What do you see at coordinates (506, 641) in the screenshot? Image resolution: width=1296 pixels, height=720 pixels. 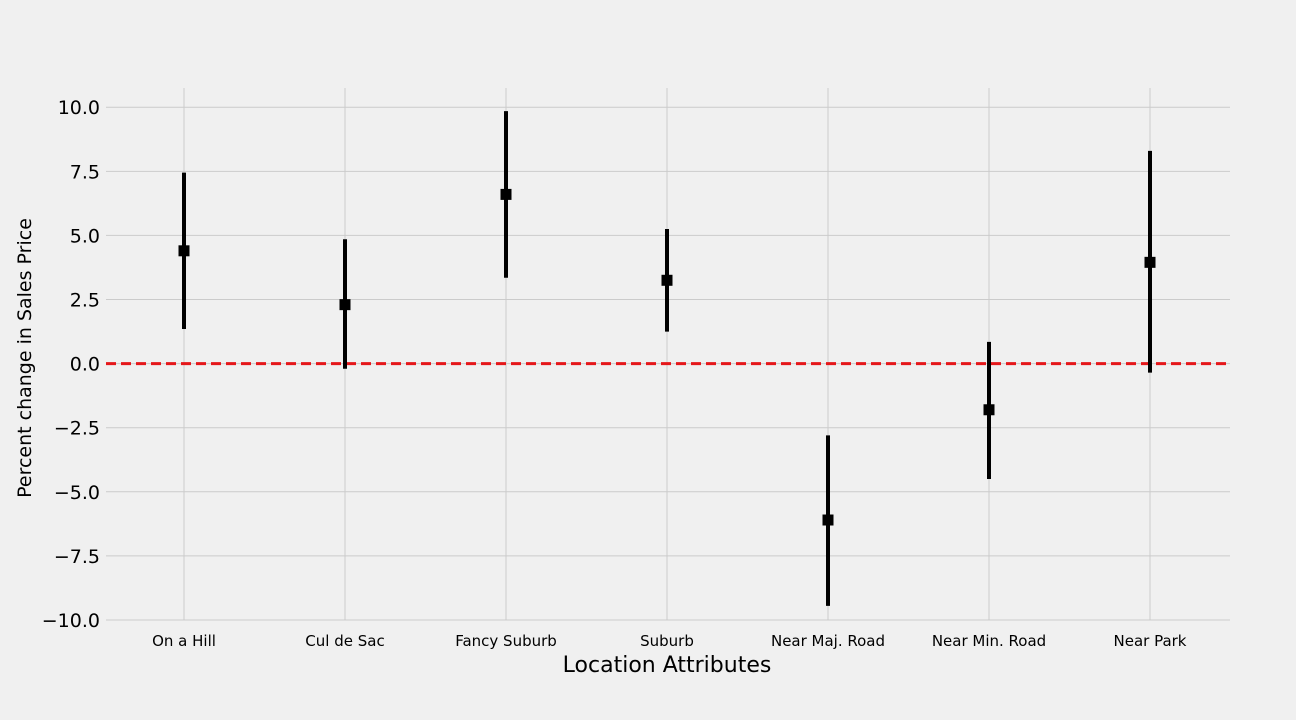 I see `x-tick-label: Fancy Suburb` at bounding box center [506, 641].